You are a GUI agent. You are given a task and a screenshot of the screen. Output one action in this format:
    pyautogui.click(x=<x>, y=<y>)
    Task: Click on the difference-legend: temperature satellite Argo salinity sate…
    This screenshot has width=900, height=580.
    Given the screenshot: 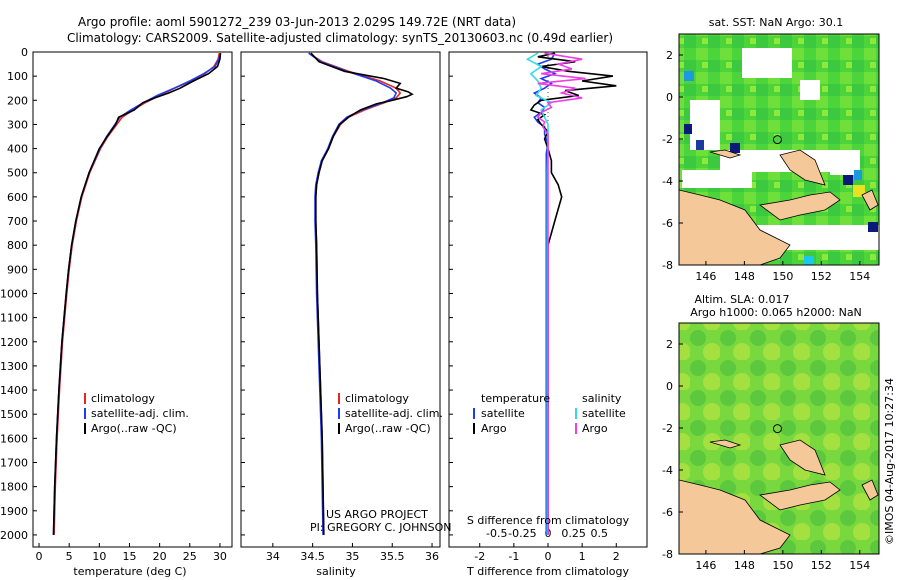 What is the action you would take?
    pyautogui.click(x=549, y=413)
    